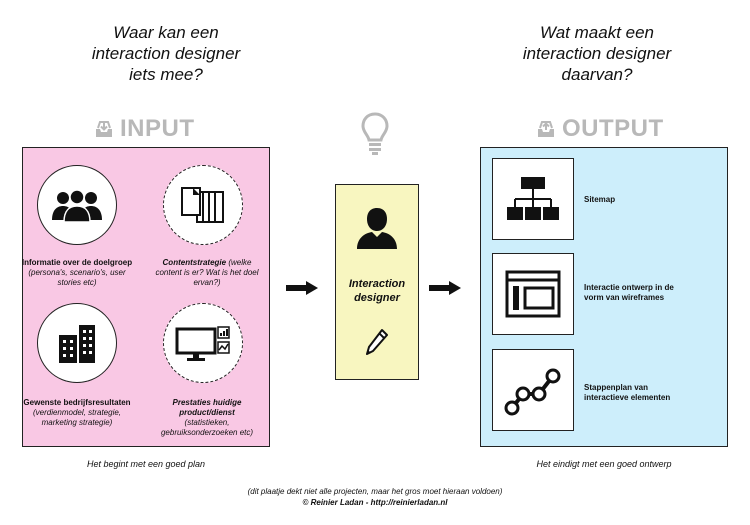  What do you see at coordinates (104, 129) in the screenshot?
I see `inbox-tray-icon` at bounding box center [104, 129].